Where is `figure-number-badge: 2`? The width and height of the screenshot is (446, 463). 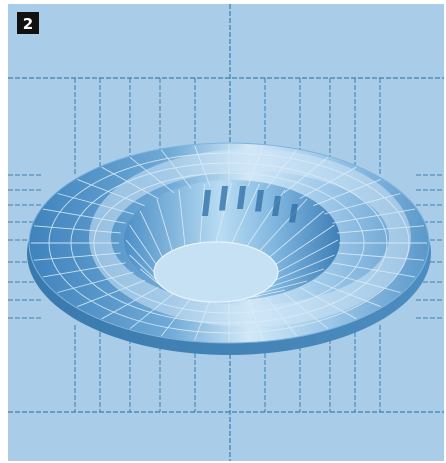
figure-number-badge: 2 is located at coordinates (28, 23).